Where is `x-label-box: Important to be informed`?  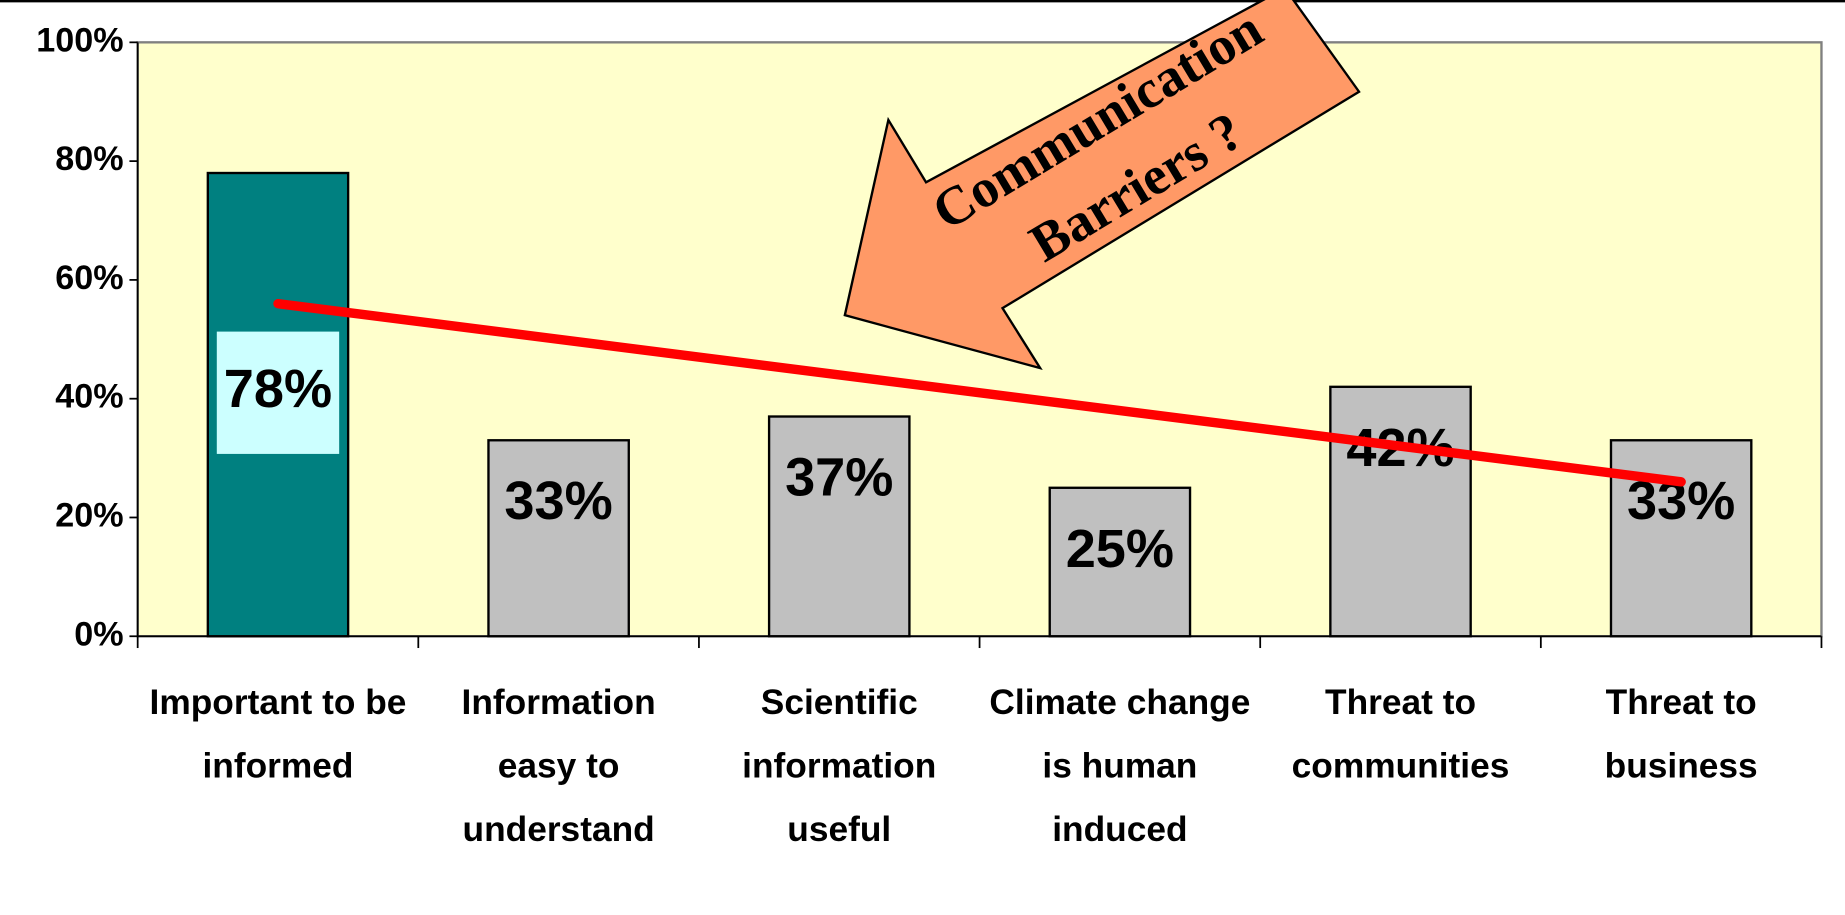 x-label-box: Important to be informed is located at coordinates (278, 734).